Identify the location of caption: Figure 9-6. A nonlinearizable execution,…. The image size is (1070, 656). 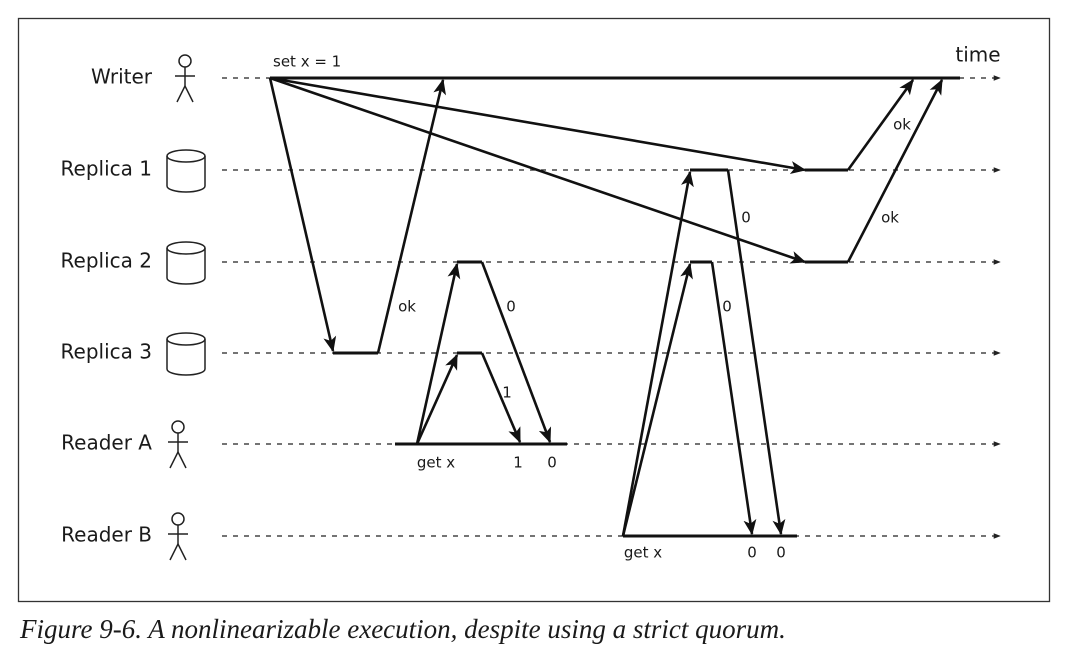
(402, 629).